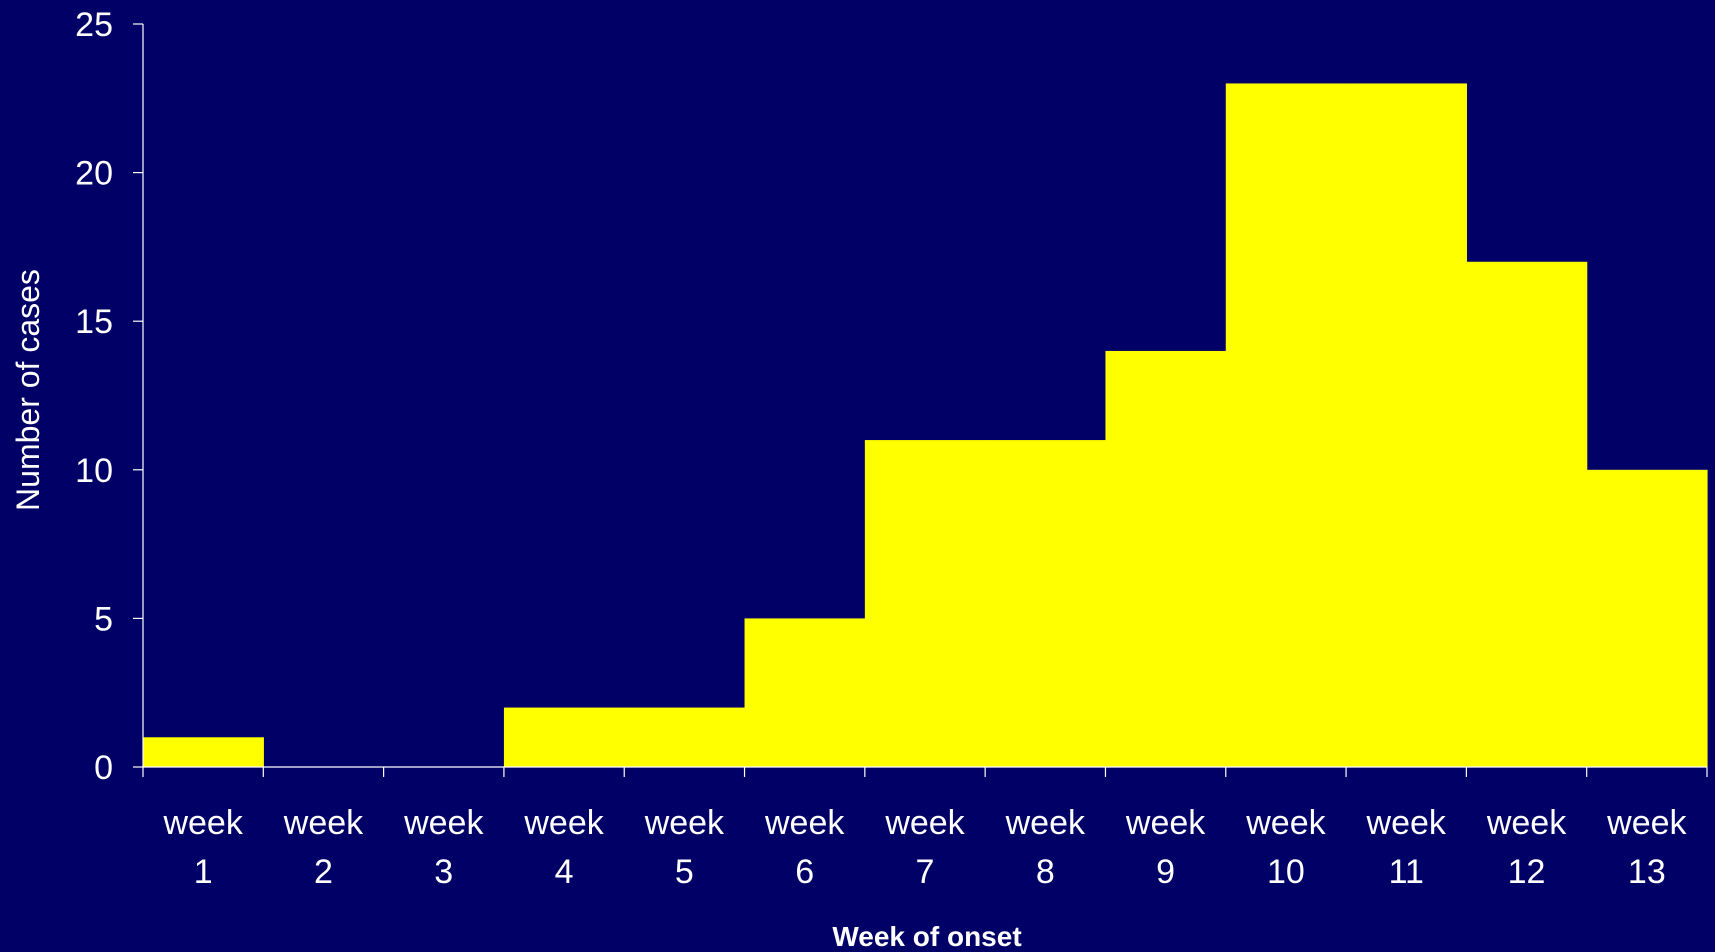 This screenshot has height=952, width=1715. What do you see at coordinates (94, 471) in the screenshot?
I see `y-tick-label: 10` at bounding box center [94, 471].